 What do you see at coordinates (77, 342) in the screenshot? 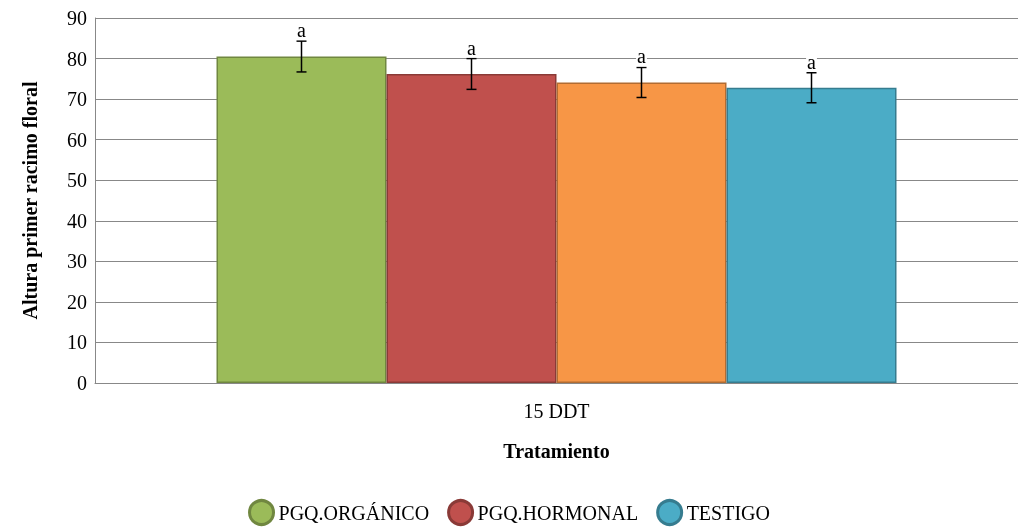
I see `y-tick-label: 10` at bounding box center [77, 342].